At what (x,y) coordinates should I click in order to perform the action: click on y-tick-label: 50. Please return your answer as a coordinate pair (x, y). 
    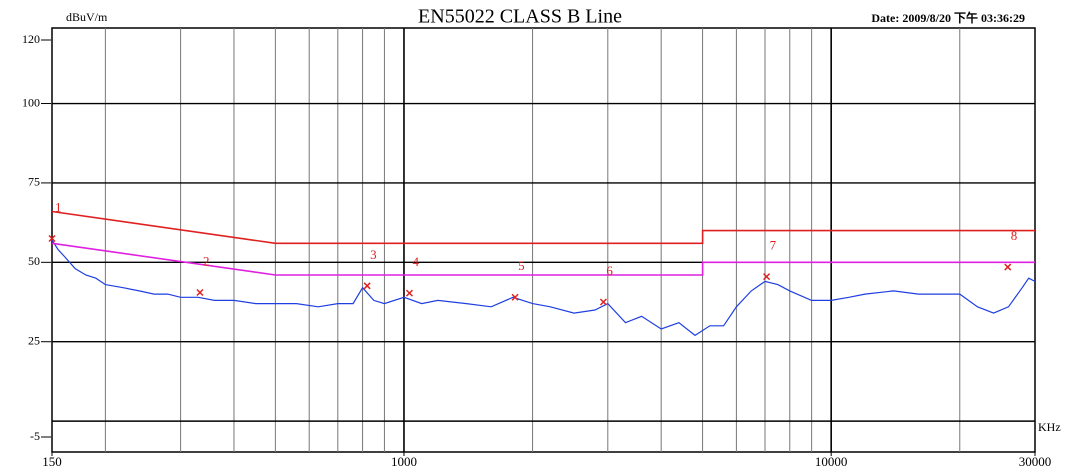
    Looking at the image, I should click on (34, 261).